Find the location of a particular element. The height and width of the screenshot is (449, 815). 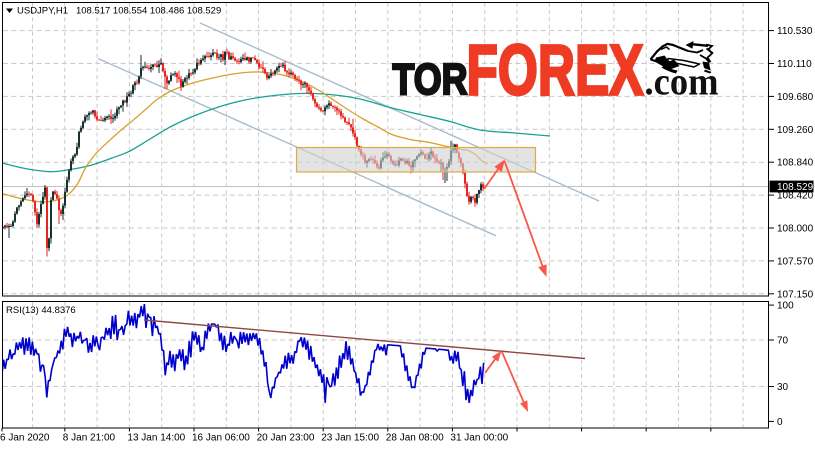

svg-text: 6 Jan 2020 is located at coordinates (25, 438).